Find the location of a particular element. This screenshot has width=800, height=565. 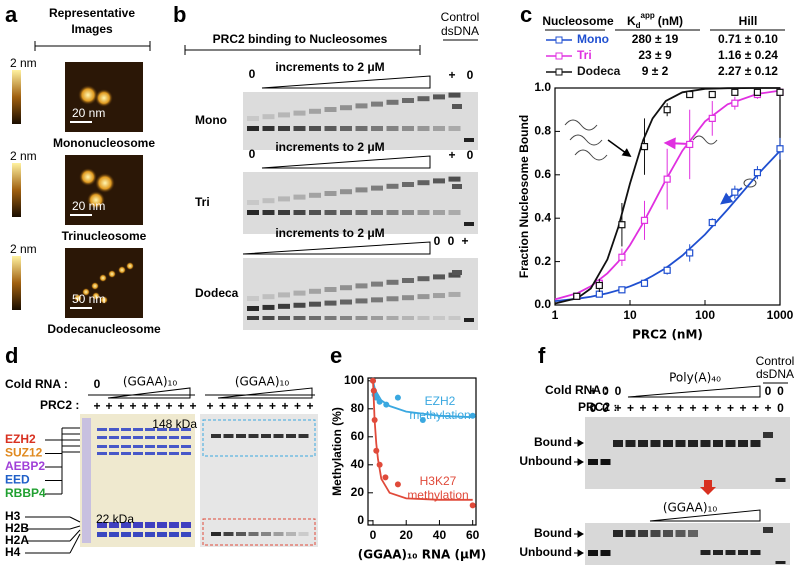

lane-label: 0 is located at coordinates (470, 75).